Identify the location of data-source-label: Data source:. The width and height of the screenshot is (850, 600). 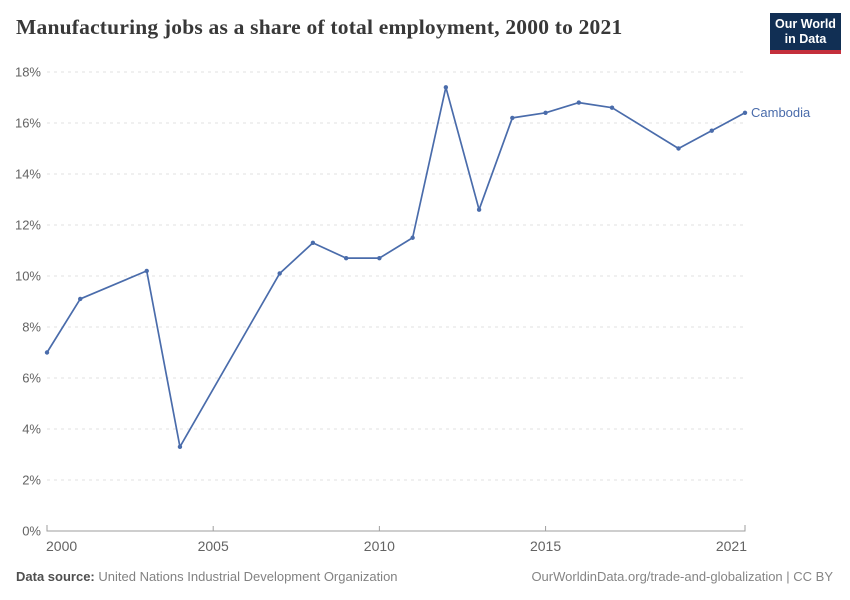
(55, 576).